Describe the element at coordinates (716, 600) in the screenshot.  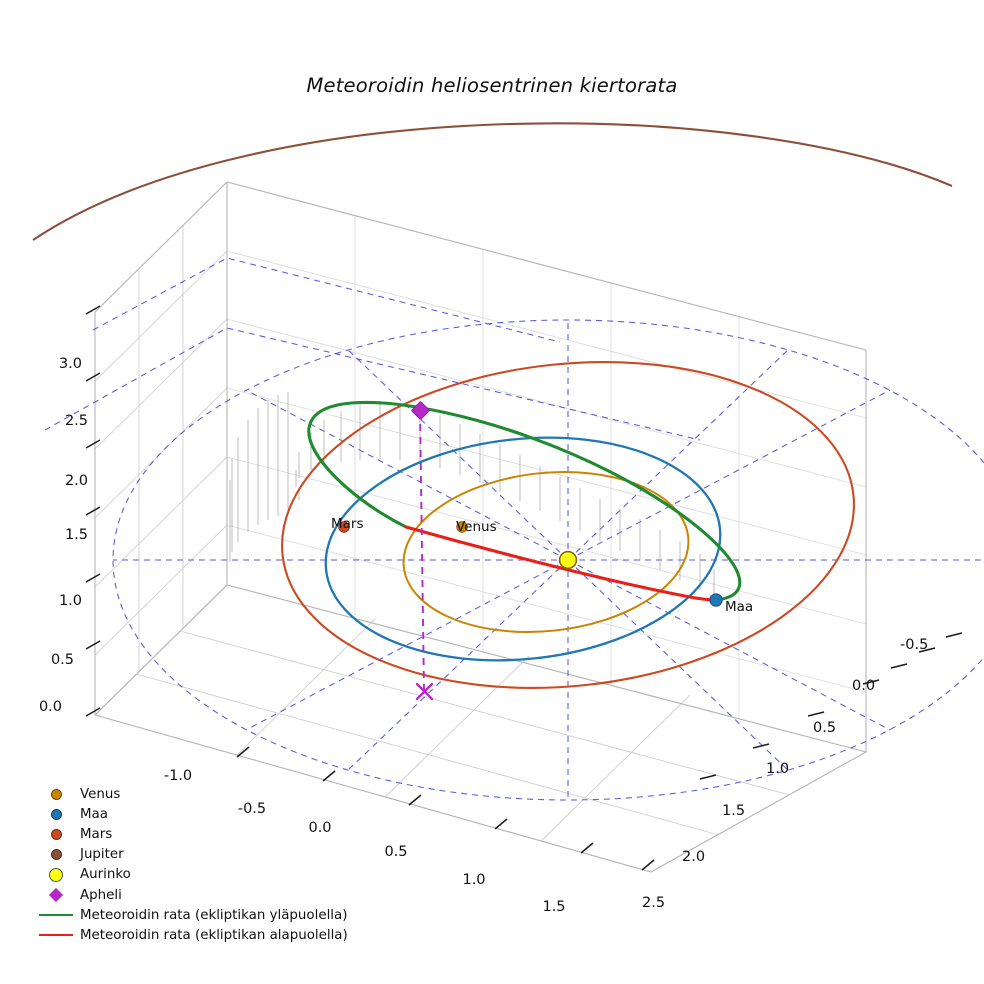
I see `planet-marker-earth` at that location.